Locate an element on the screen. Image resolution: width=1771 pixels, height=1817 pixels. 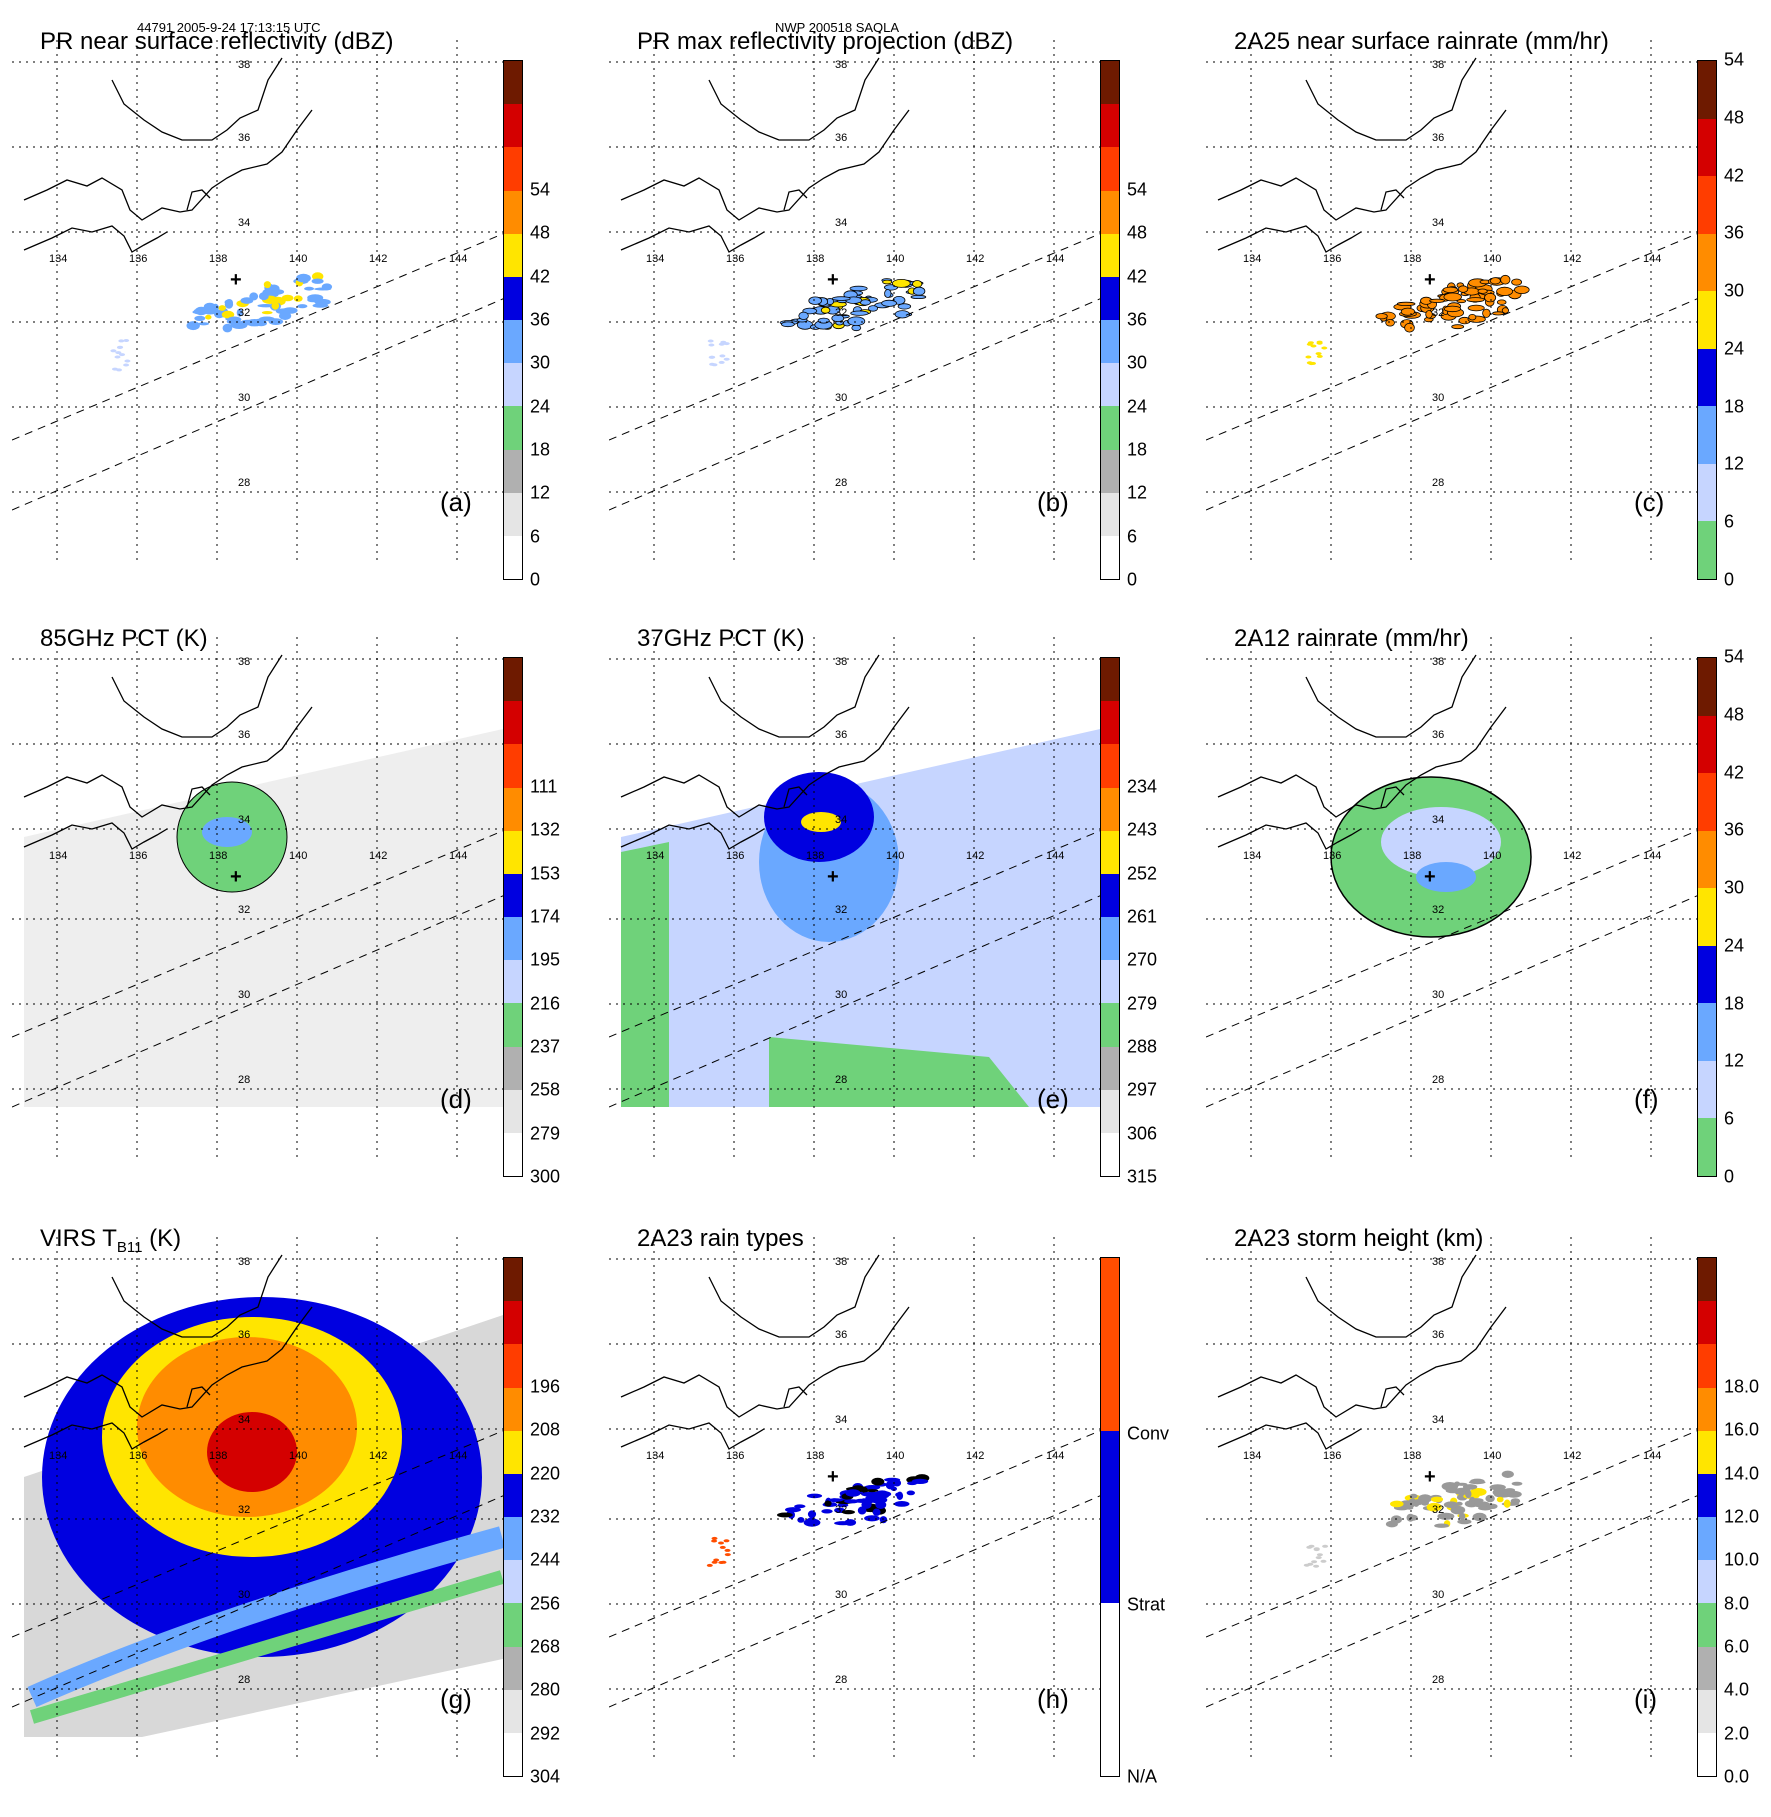
panel-title: 2A23 rain types is located at coordinates (720, 1239).